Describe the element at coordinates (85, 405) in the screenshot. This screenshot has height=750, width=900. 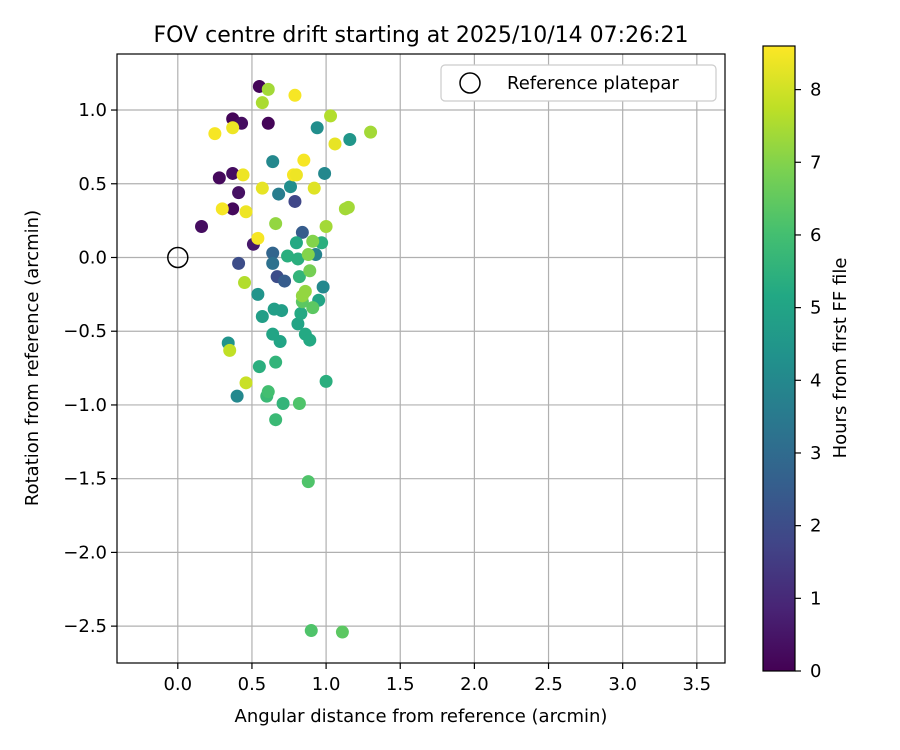
I see `y-tick-label: −1.0` at that location.